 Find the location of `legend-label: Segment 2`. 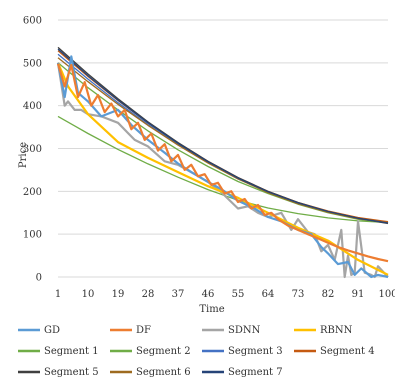

legend-label: Segment 2 is located at coordinates (163, 351).